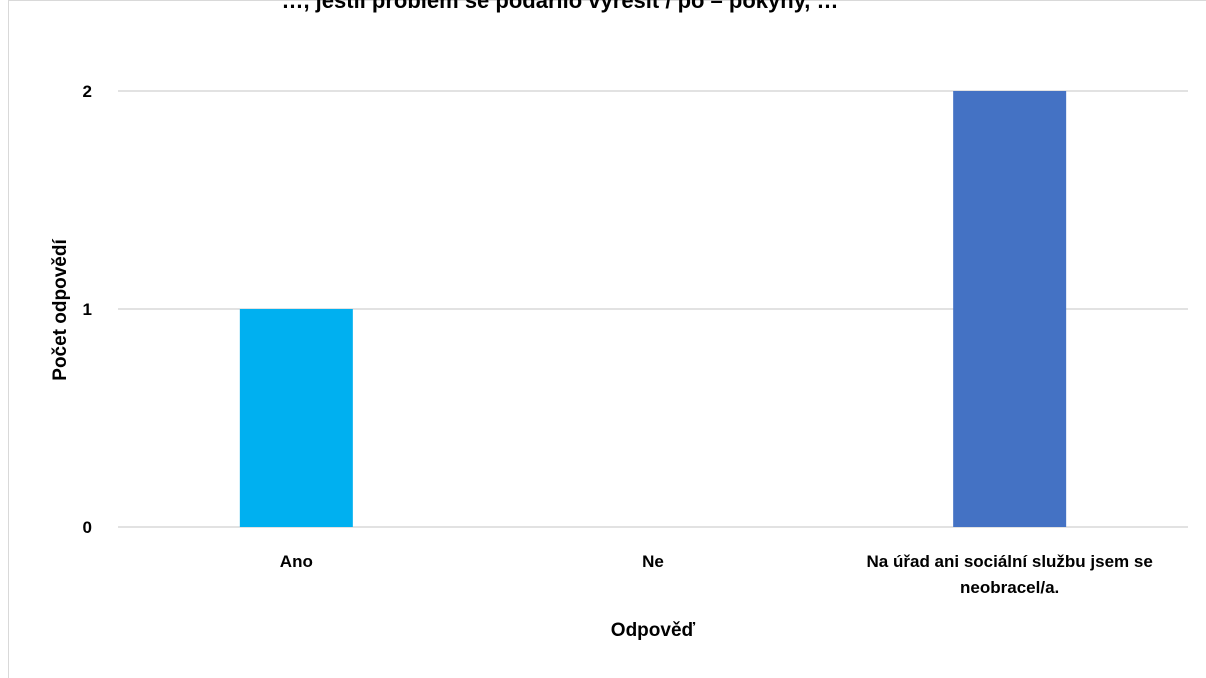 The width and height of the screenshot is (1206, 678). Describe the element at coordinates (87, 91) in the screenshot. I see `y-tick-label: 2` at that location.